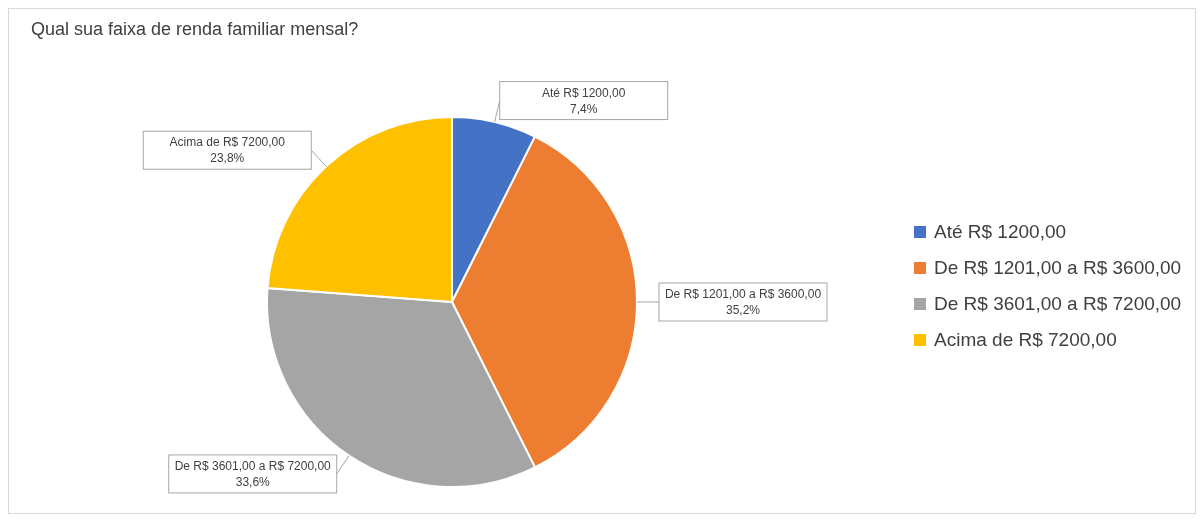  I want to click on data-label: 23,8%, so click(227, 158).